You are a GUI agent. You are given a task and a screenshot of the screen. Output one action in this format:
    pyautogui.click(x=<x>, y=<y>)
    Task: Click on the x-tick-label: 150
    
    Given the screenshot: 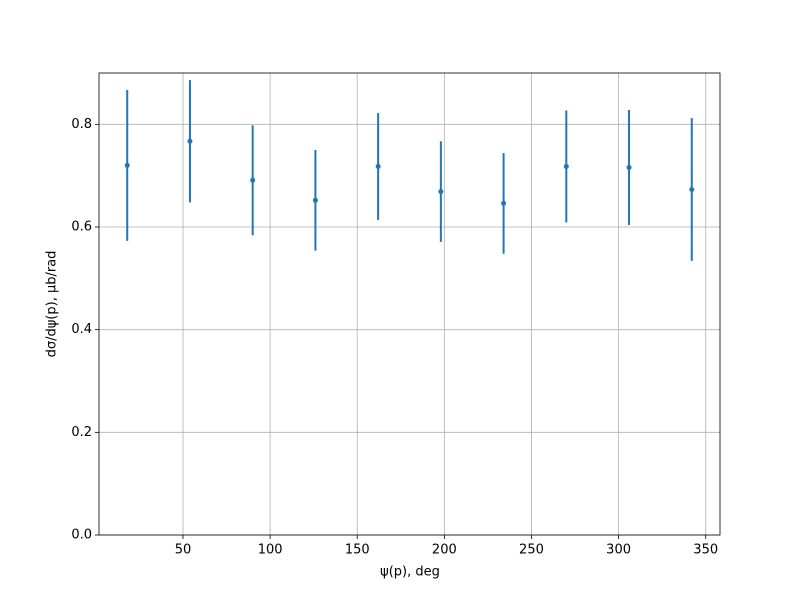 What is the action you would take?
    pyautogui.click(x=357, y=550)
    